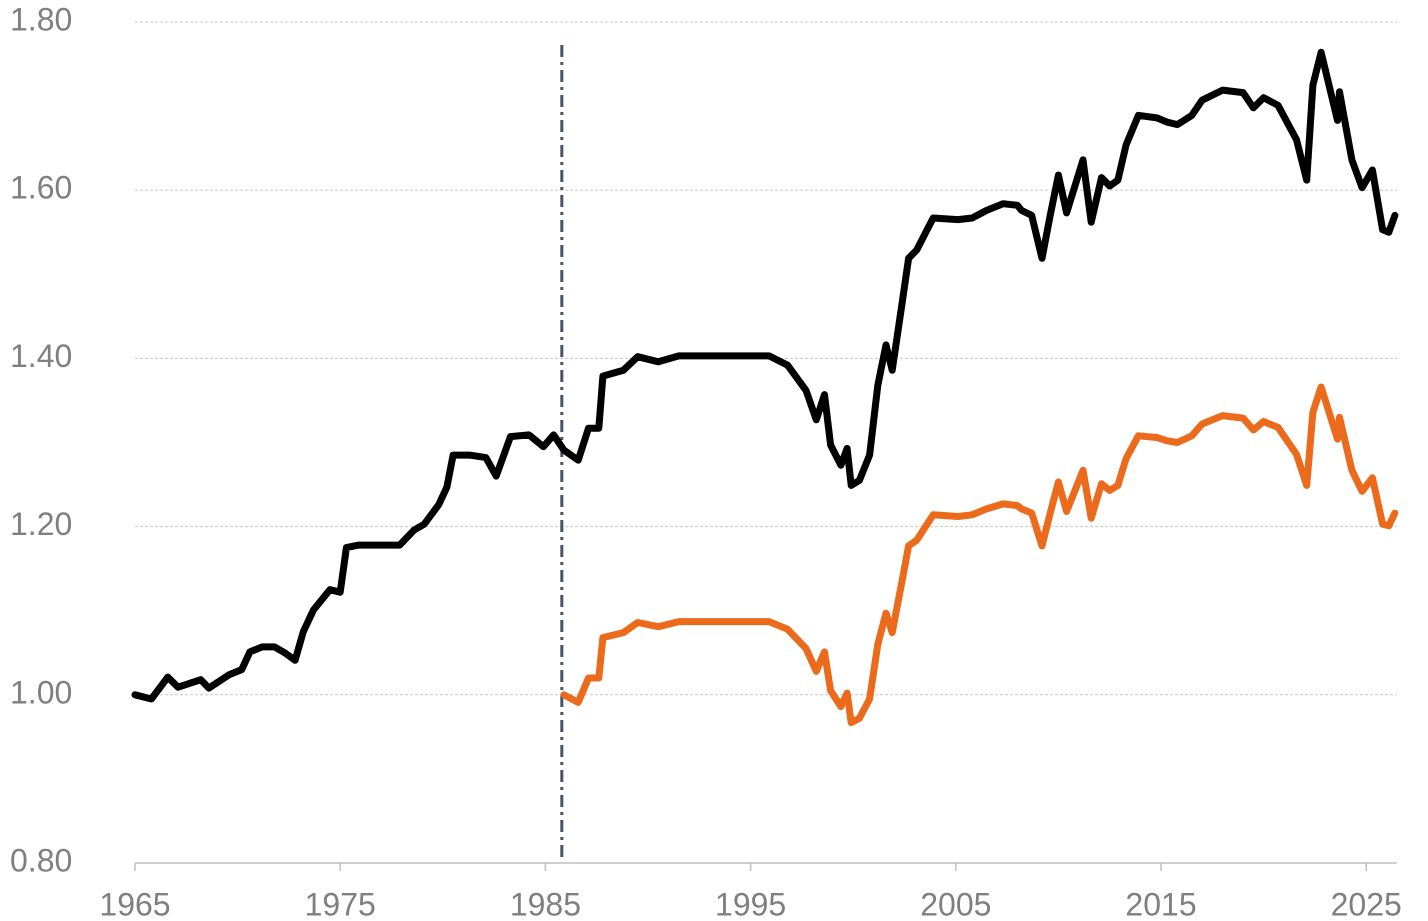  What do you see at coordinates (41, 524) in the screenshot?
I see `y-tick-label: 1.20` at bounding box center [41, 524].